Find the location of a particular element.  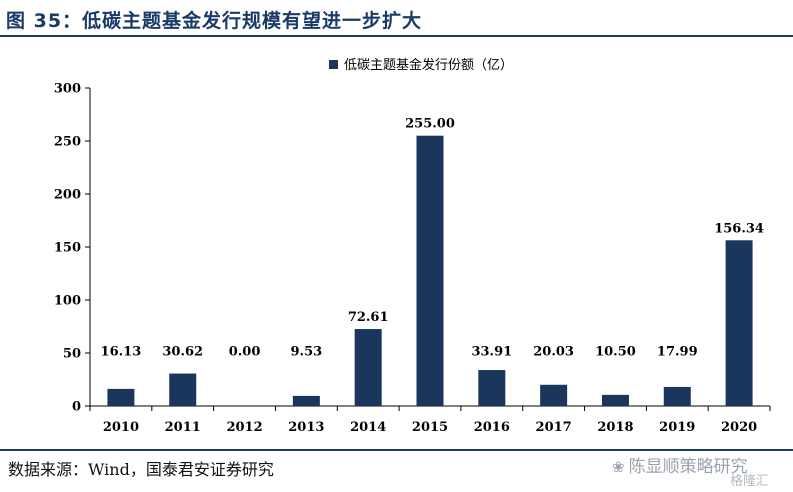

x-tick-label: 2018 is located at coordinates (615, 427).